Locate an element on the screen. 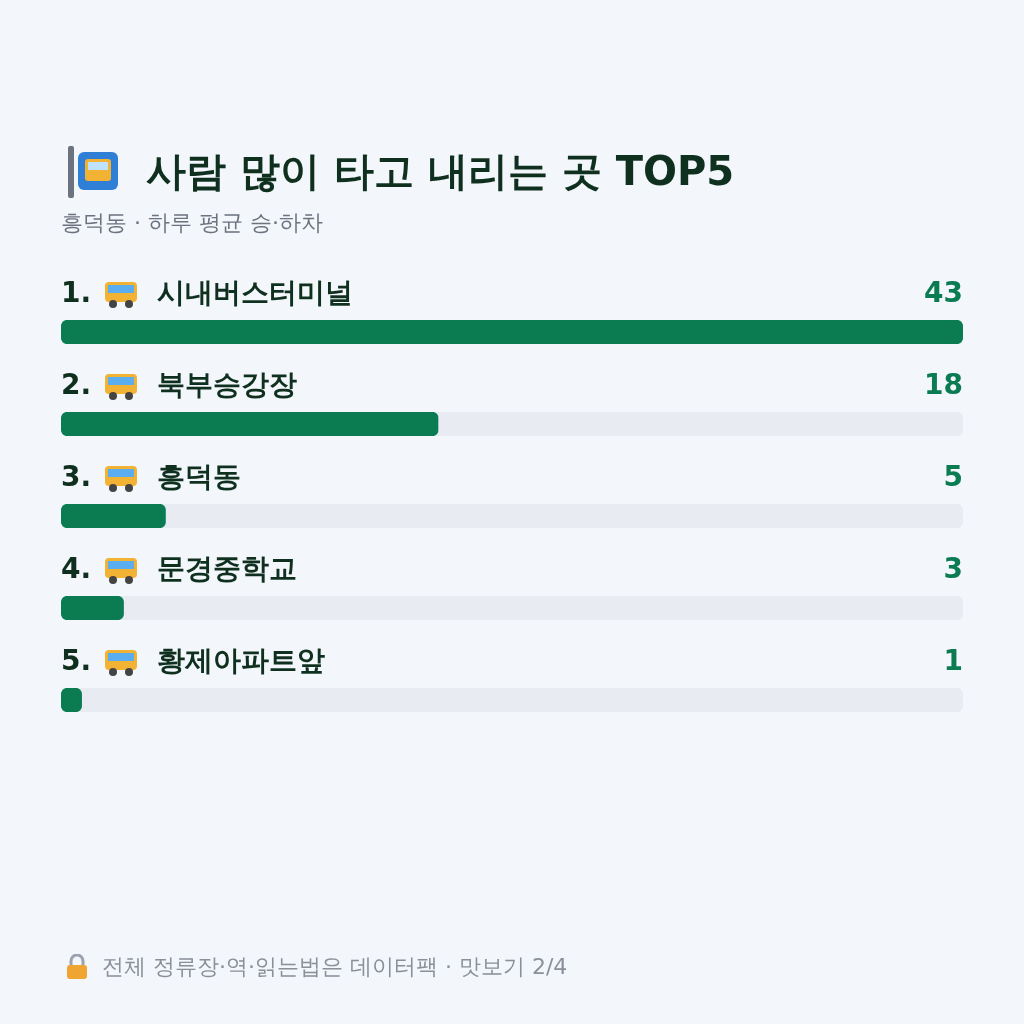  data-label: 43 is located at coordinates (943, 292).